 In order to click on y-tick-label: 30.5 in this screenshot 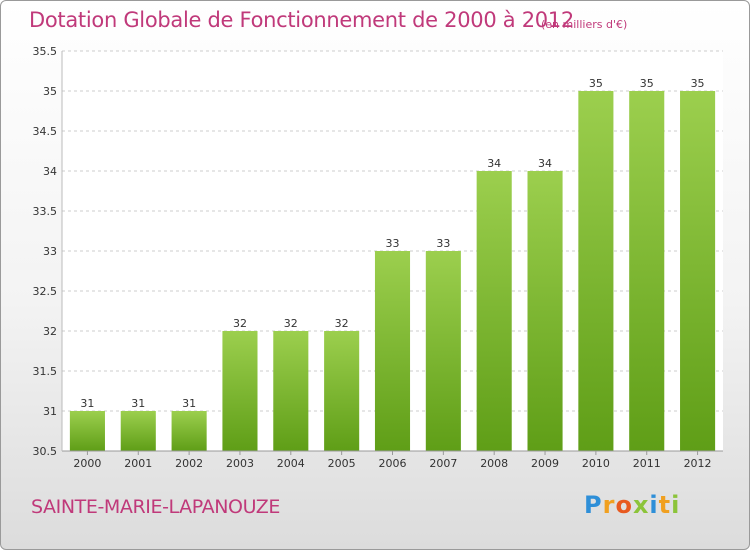, I will do `click(45, 451)`.